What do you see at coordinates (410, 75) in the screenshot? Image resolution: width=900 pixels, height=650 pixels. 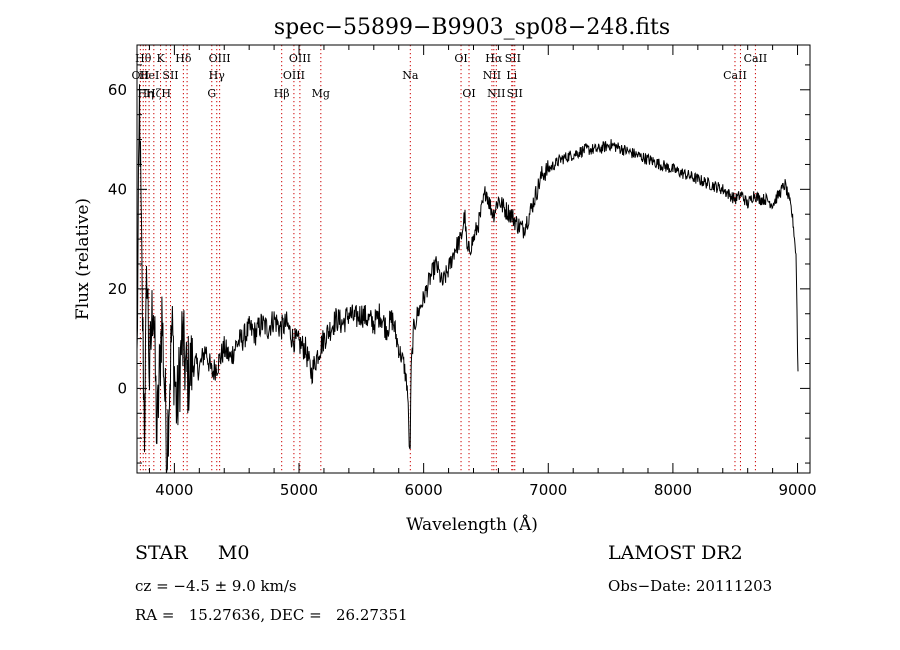 I see `marker-label: Na` at bounding box center [410, 75].